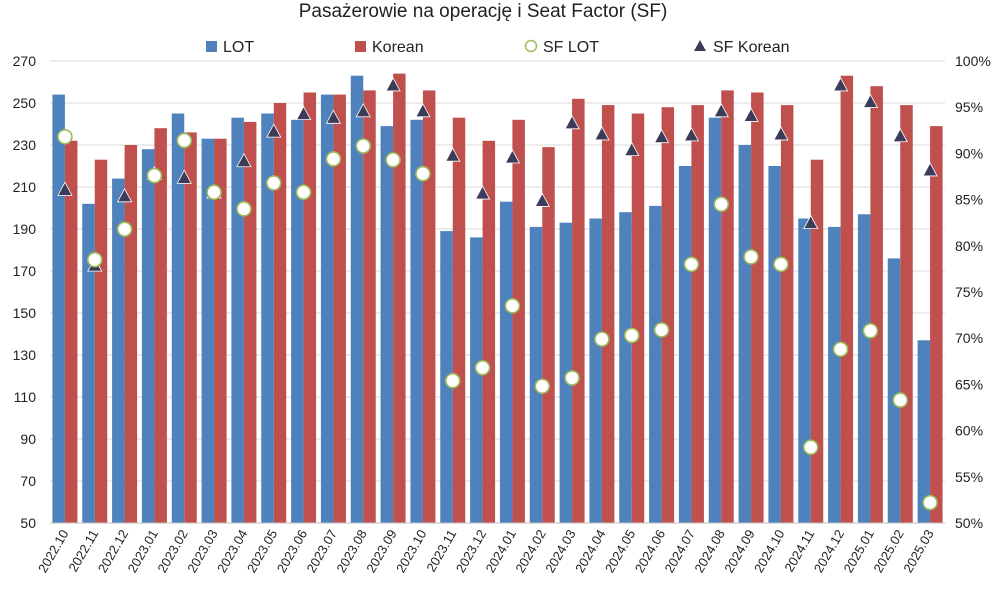 Image resolution: width=1000 pixels, height=594 pixels. Describe the element at coordinates (969, 200) in the screenshot. I see `y-right-tick-label: 85%` at that location.